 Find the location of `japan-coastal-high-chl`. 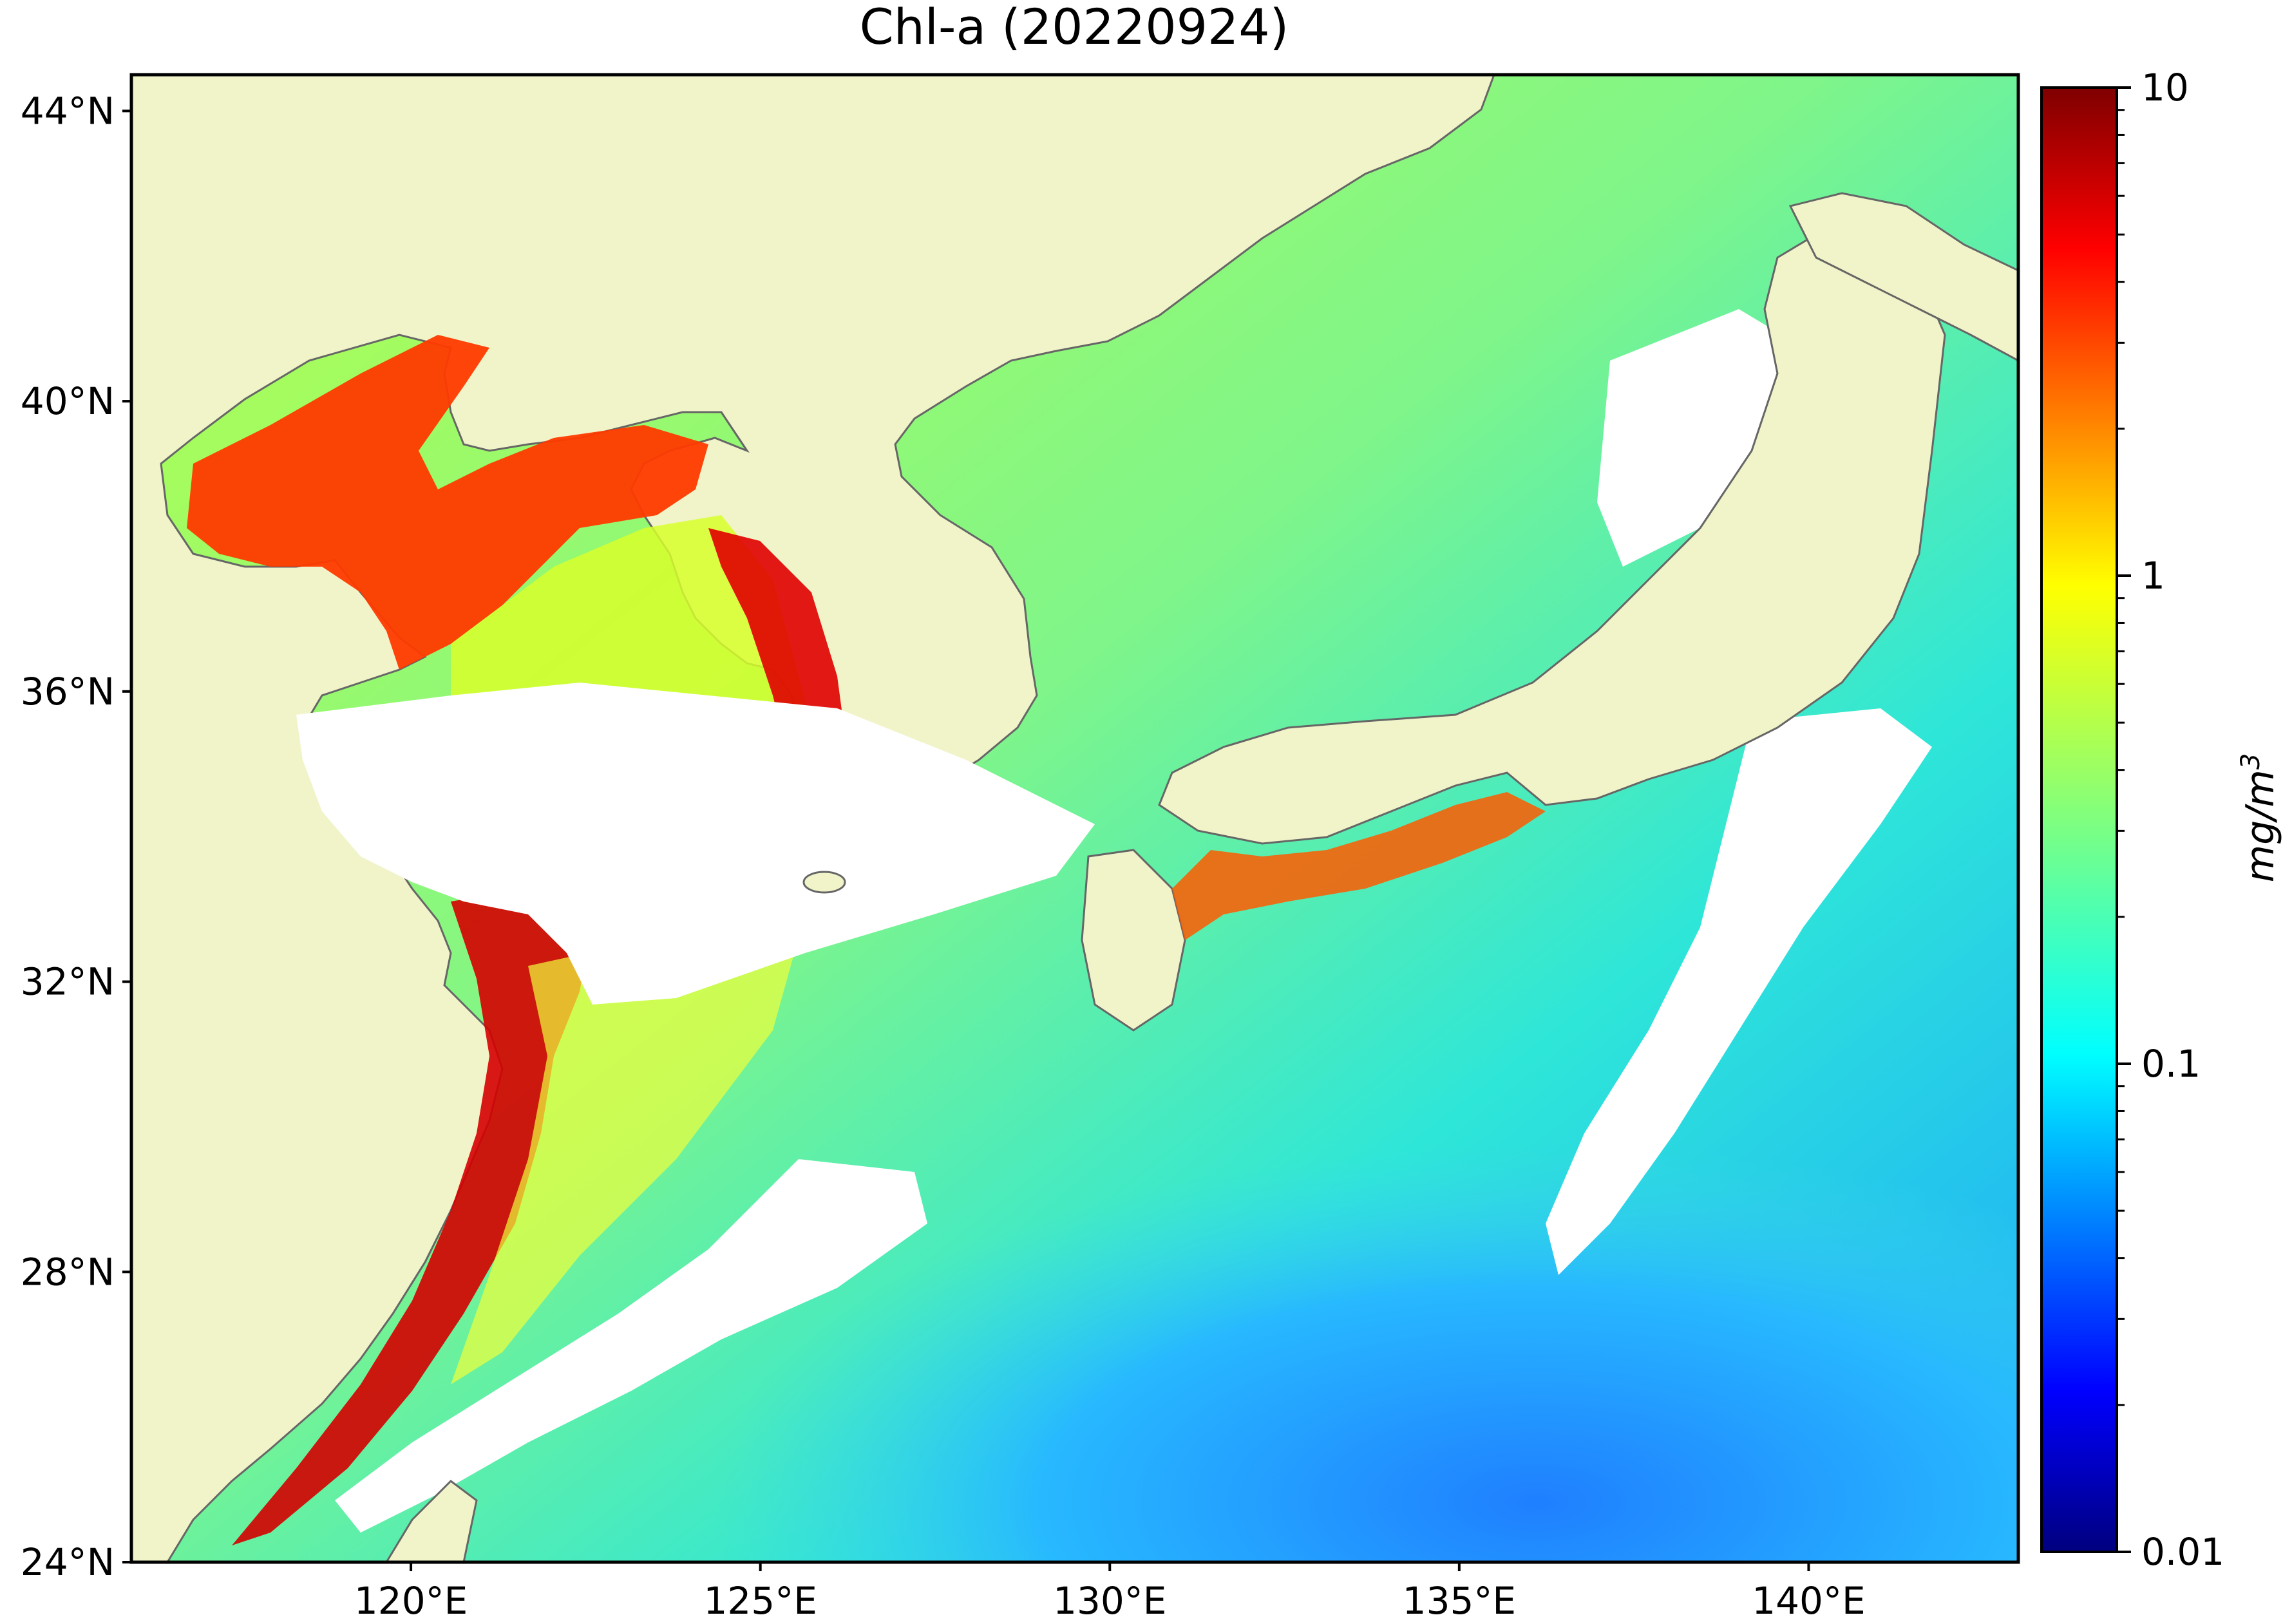

japan-coastal-high-chl is located at coordinates (1359, 866).